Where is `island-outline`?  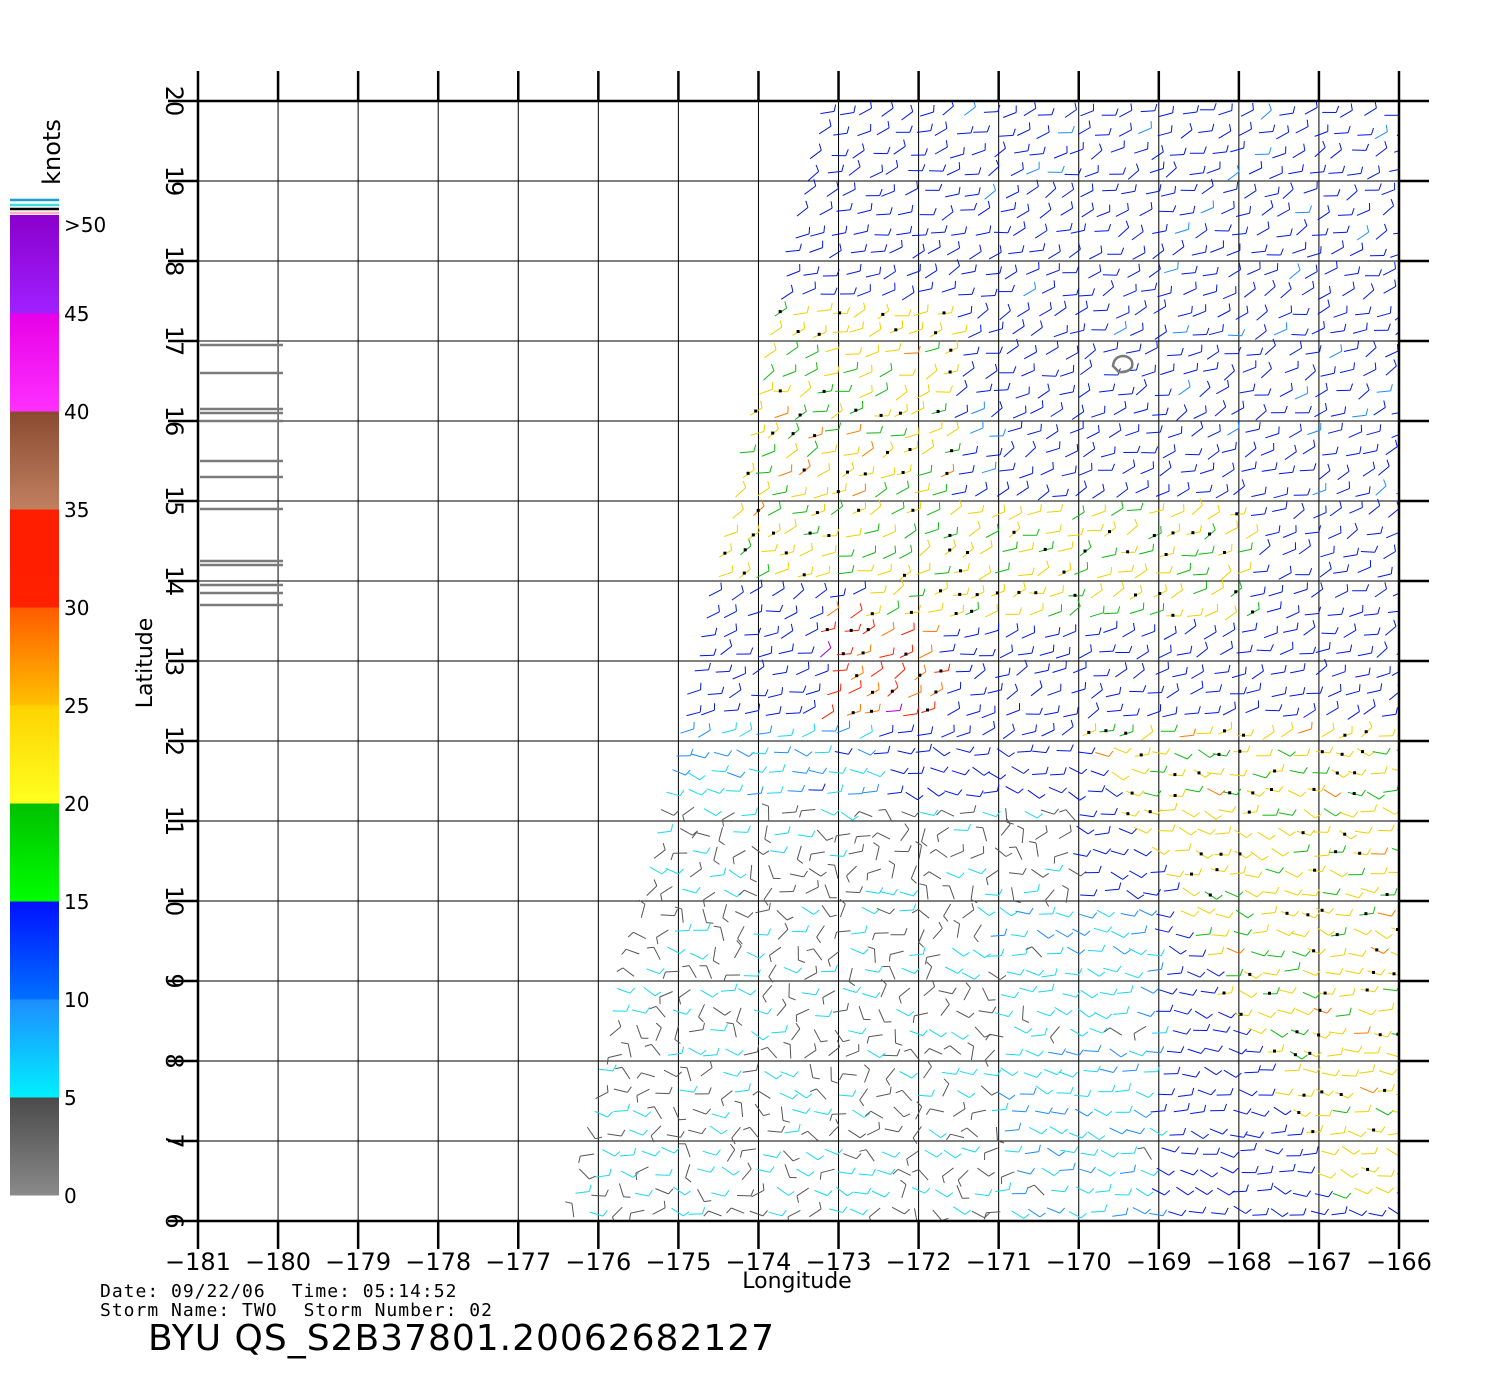 island-outline is located at coordinates (1122, 364).